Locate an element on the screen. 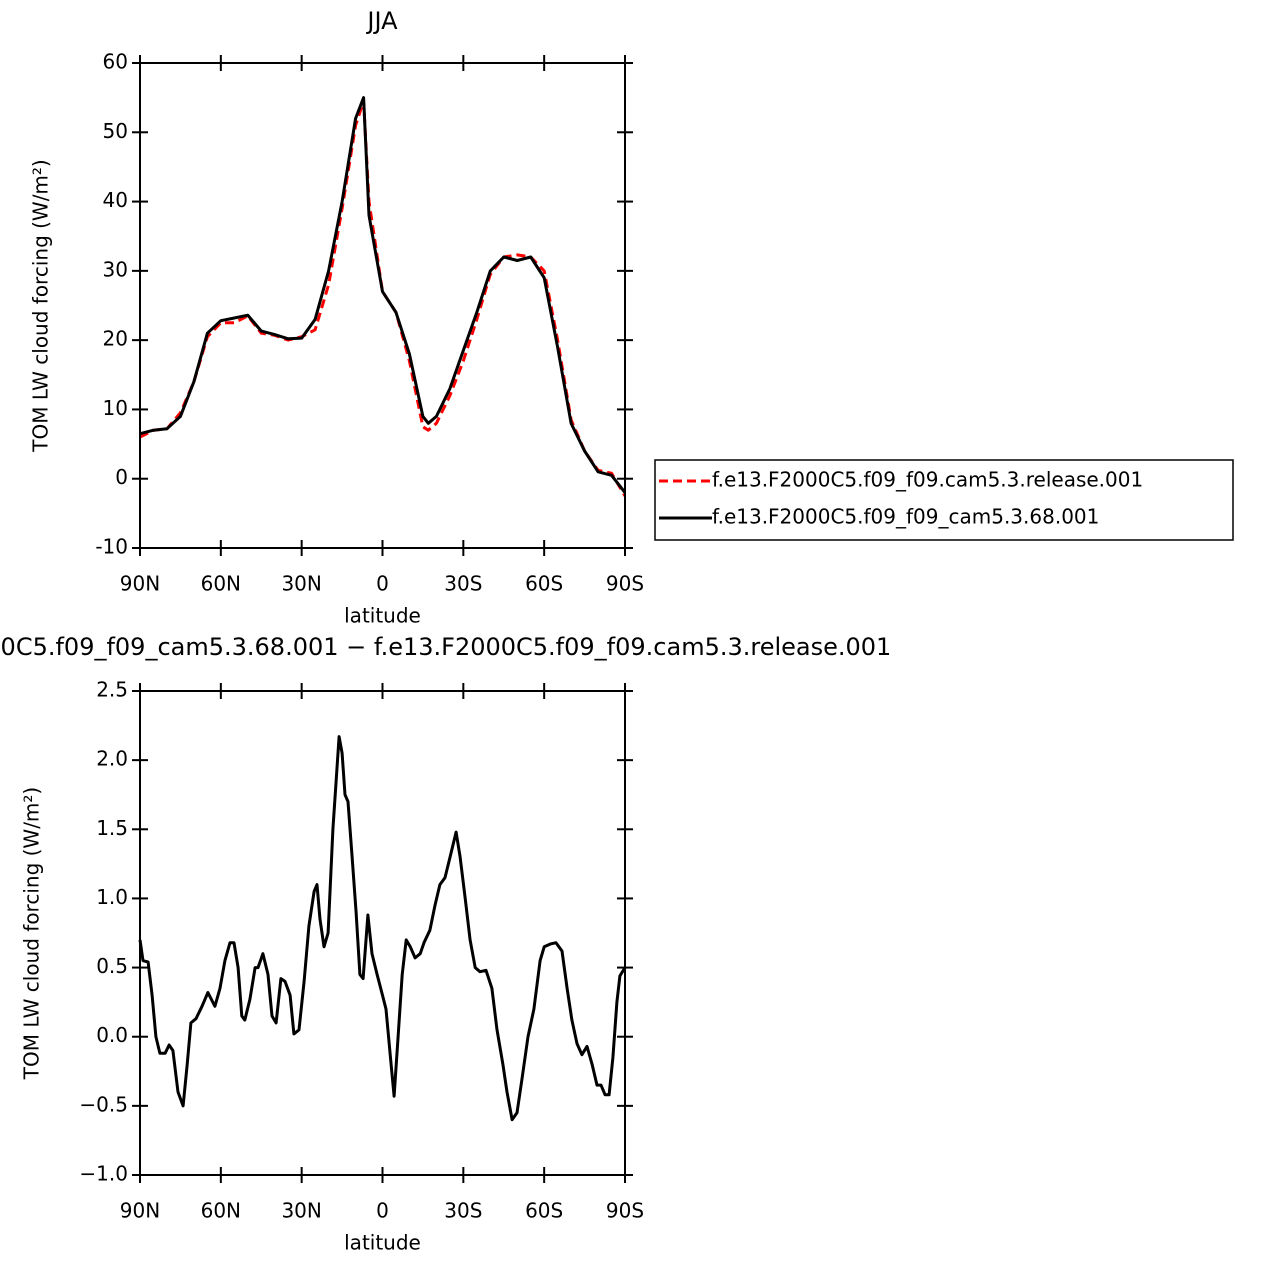 This screenshot has height=1263, width=1263. legend-label: f.e13.F2000C5.f09_f09.cam5.3.release.001 is located at coordinates (927, 480).